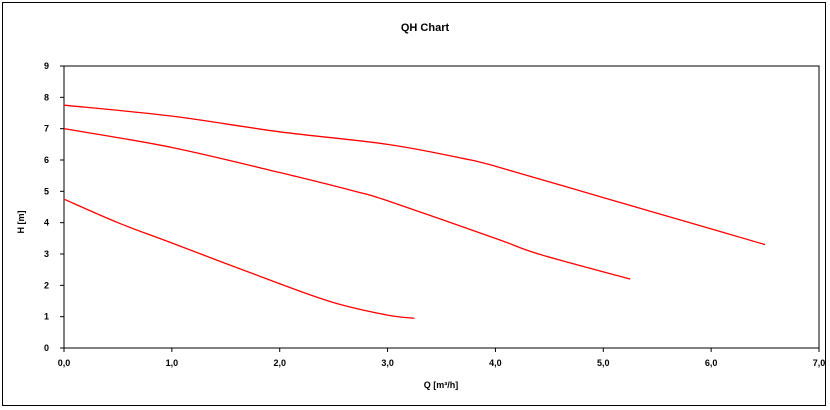 The width and height of the screenshot is (830, 410). Describe the element at coordinates (442, 363) in the screenshot. I see `x-axis-ticks: 0,0 1,0 2,0 3,0 4,0 5,0 6,0 7,0` at that location.